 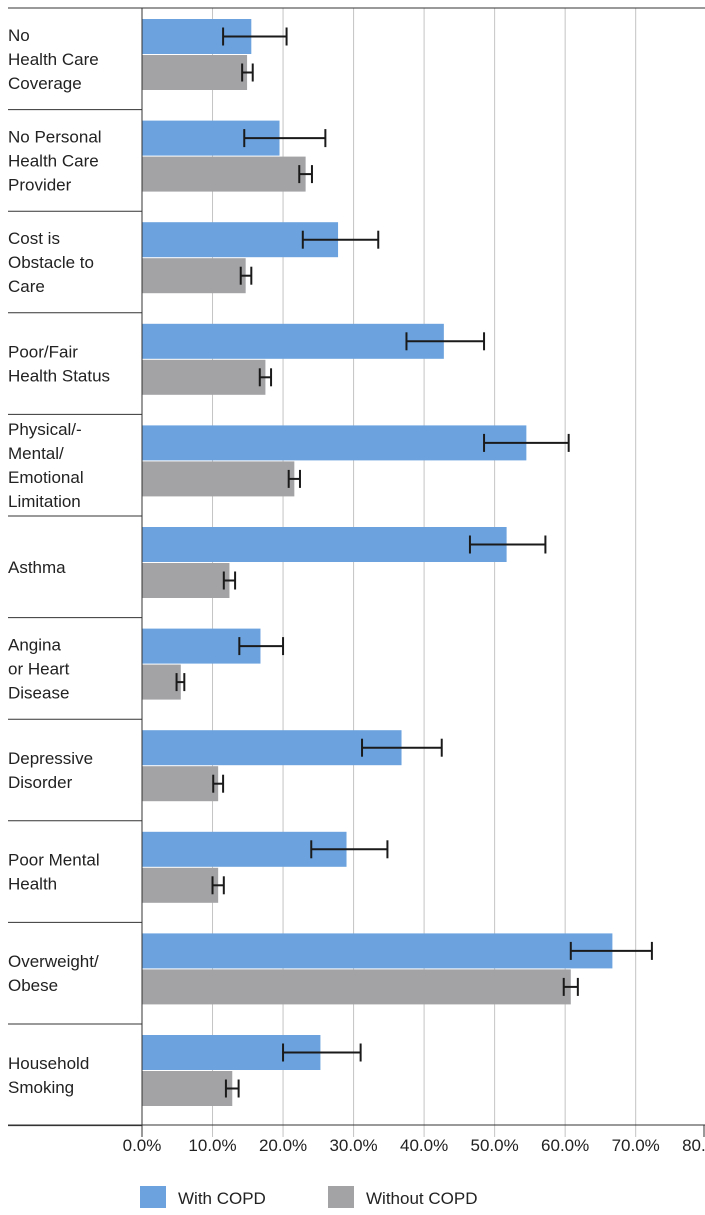 I want to click on legend-label: Without COPD, so click(x=421, y=1198).